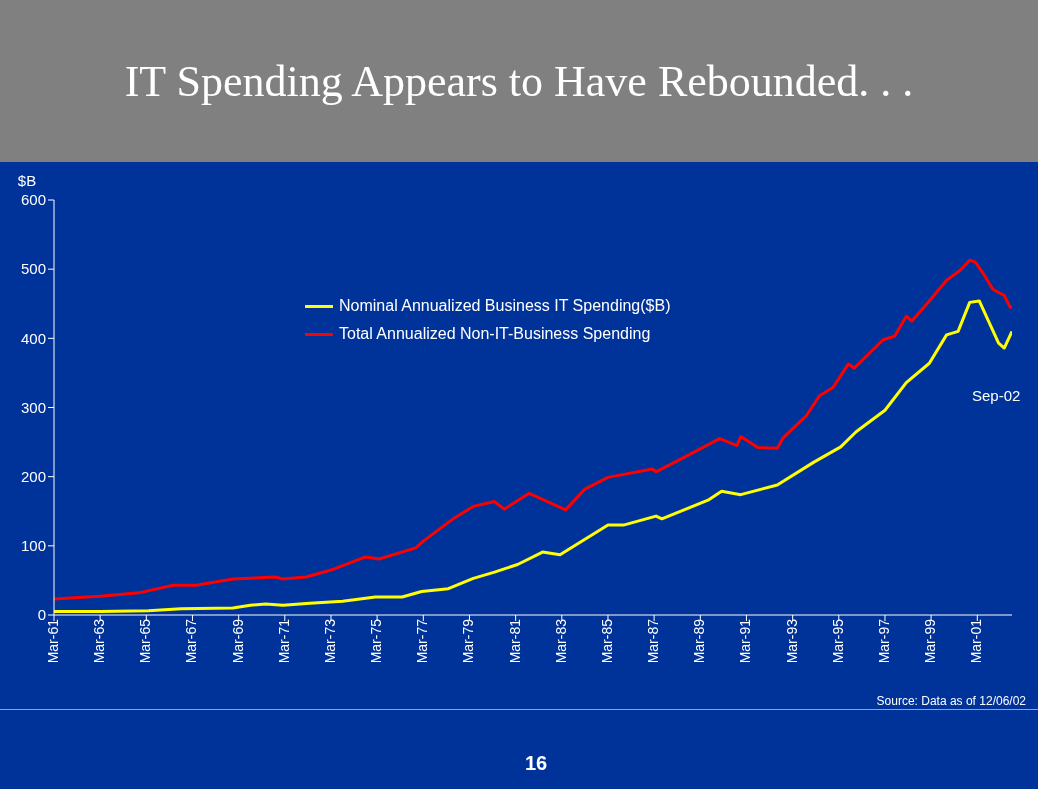 This screenshot has width=1038, height=789. Describe the element at coordinates (976, 641) in the screenshot. I see `x-tick-label: Mar-01` at that location.